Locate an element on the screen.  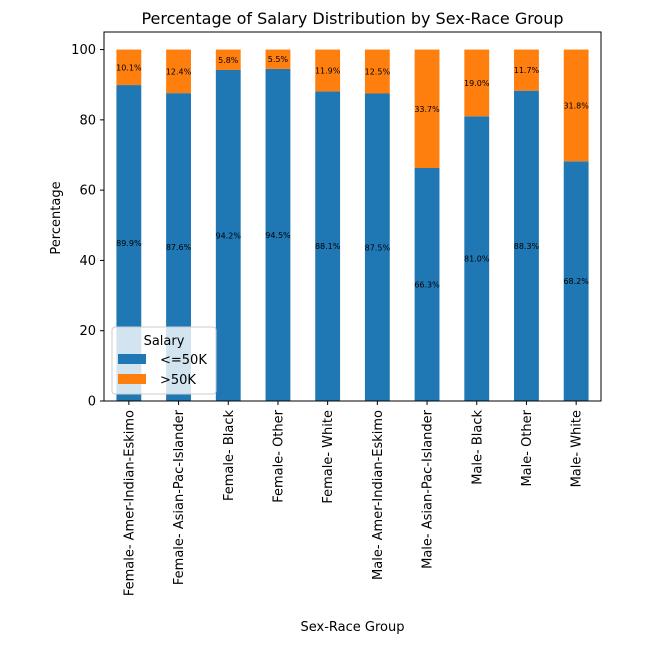
x-tick-label: Male- Black is located at coordinates (477, 447).